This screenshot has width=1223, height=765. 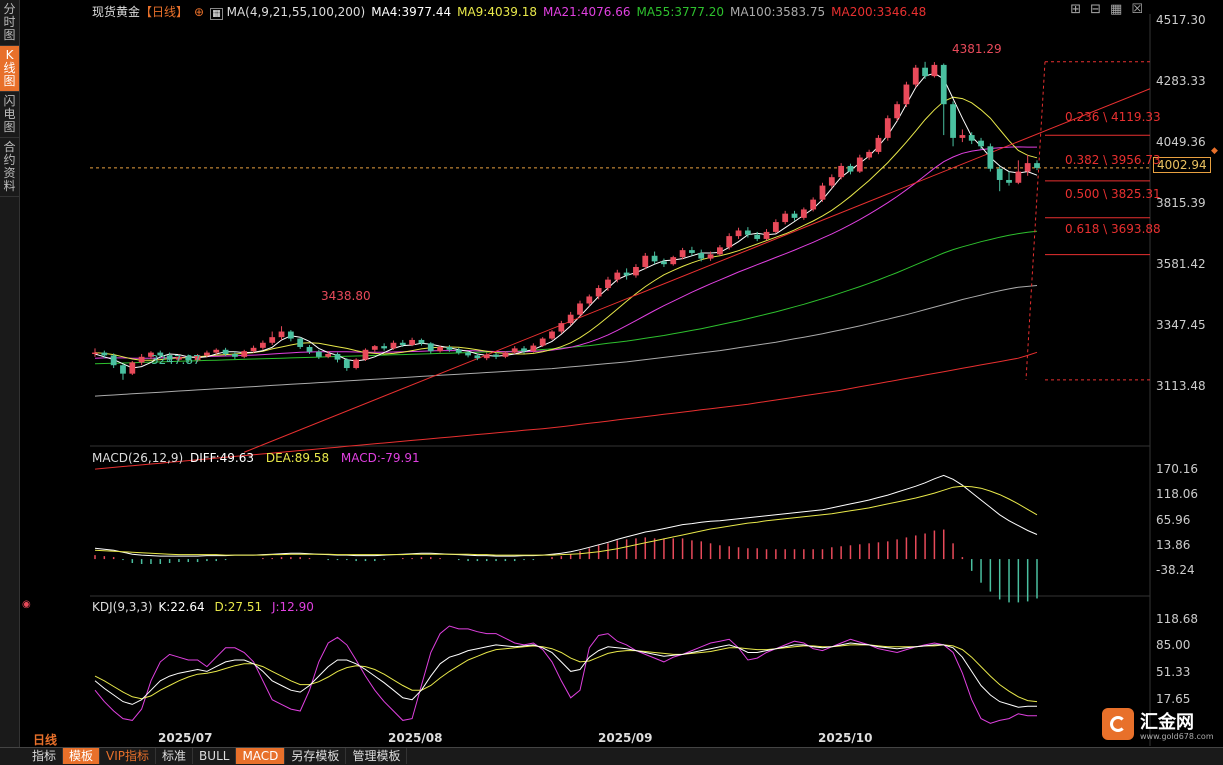 What do you see at coordinates (1177, 469) in the screenshot?
I see `macd-tick: 170.16` at bounding box center [1177, 469].